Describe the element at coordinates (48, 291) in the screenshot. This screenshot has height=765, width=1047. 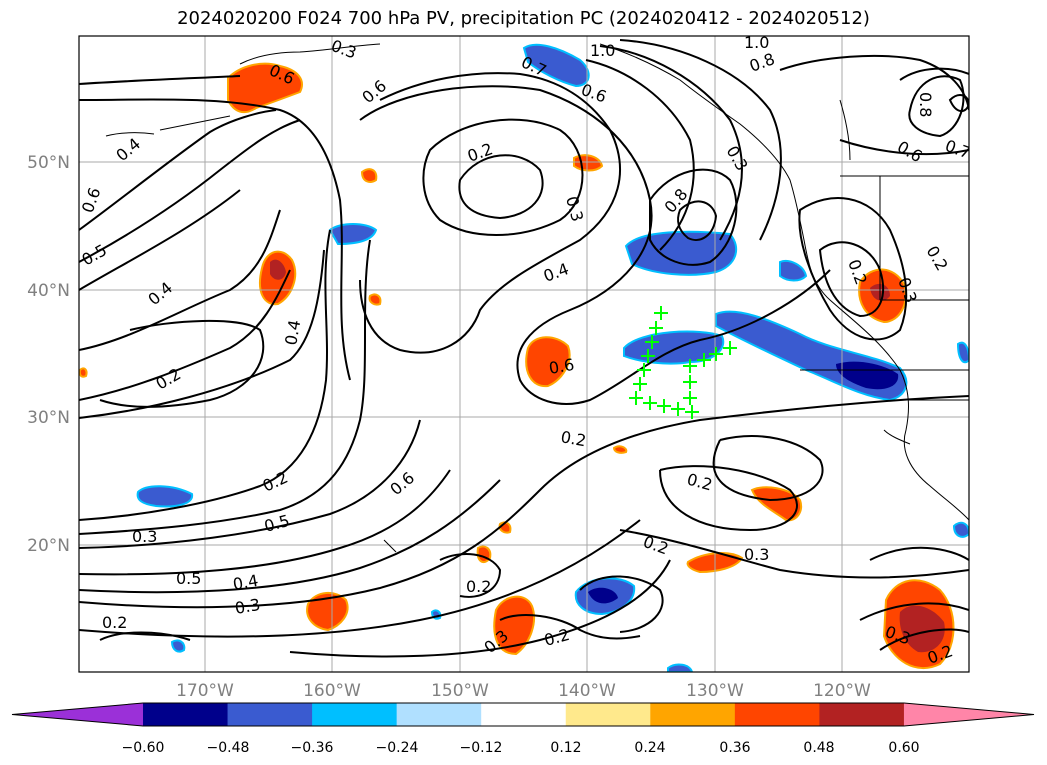
I see `lat-label: 40°N` at that location.